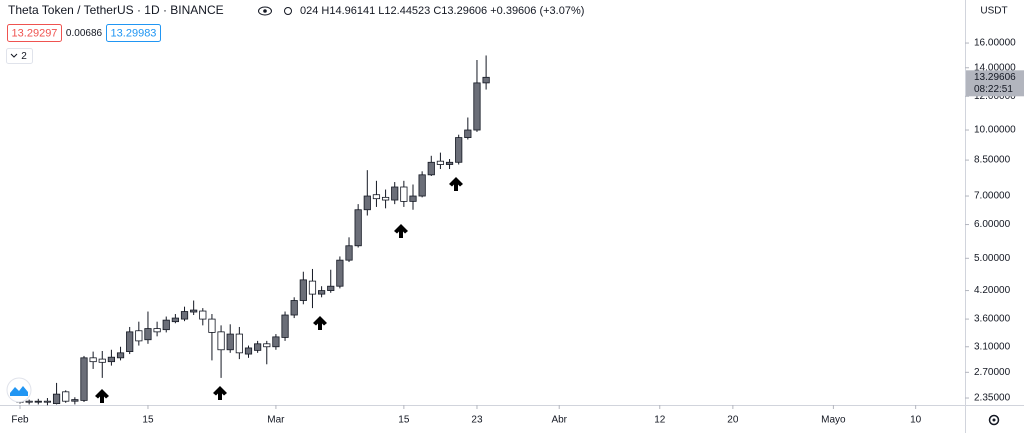  What do you see at coordinates (995, 77) in the screenshot?
I see `last-price-label: 13.29606` at bounding box center [995, 77].